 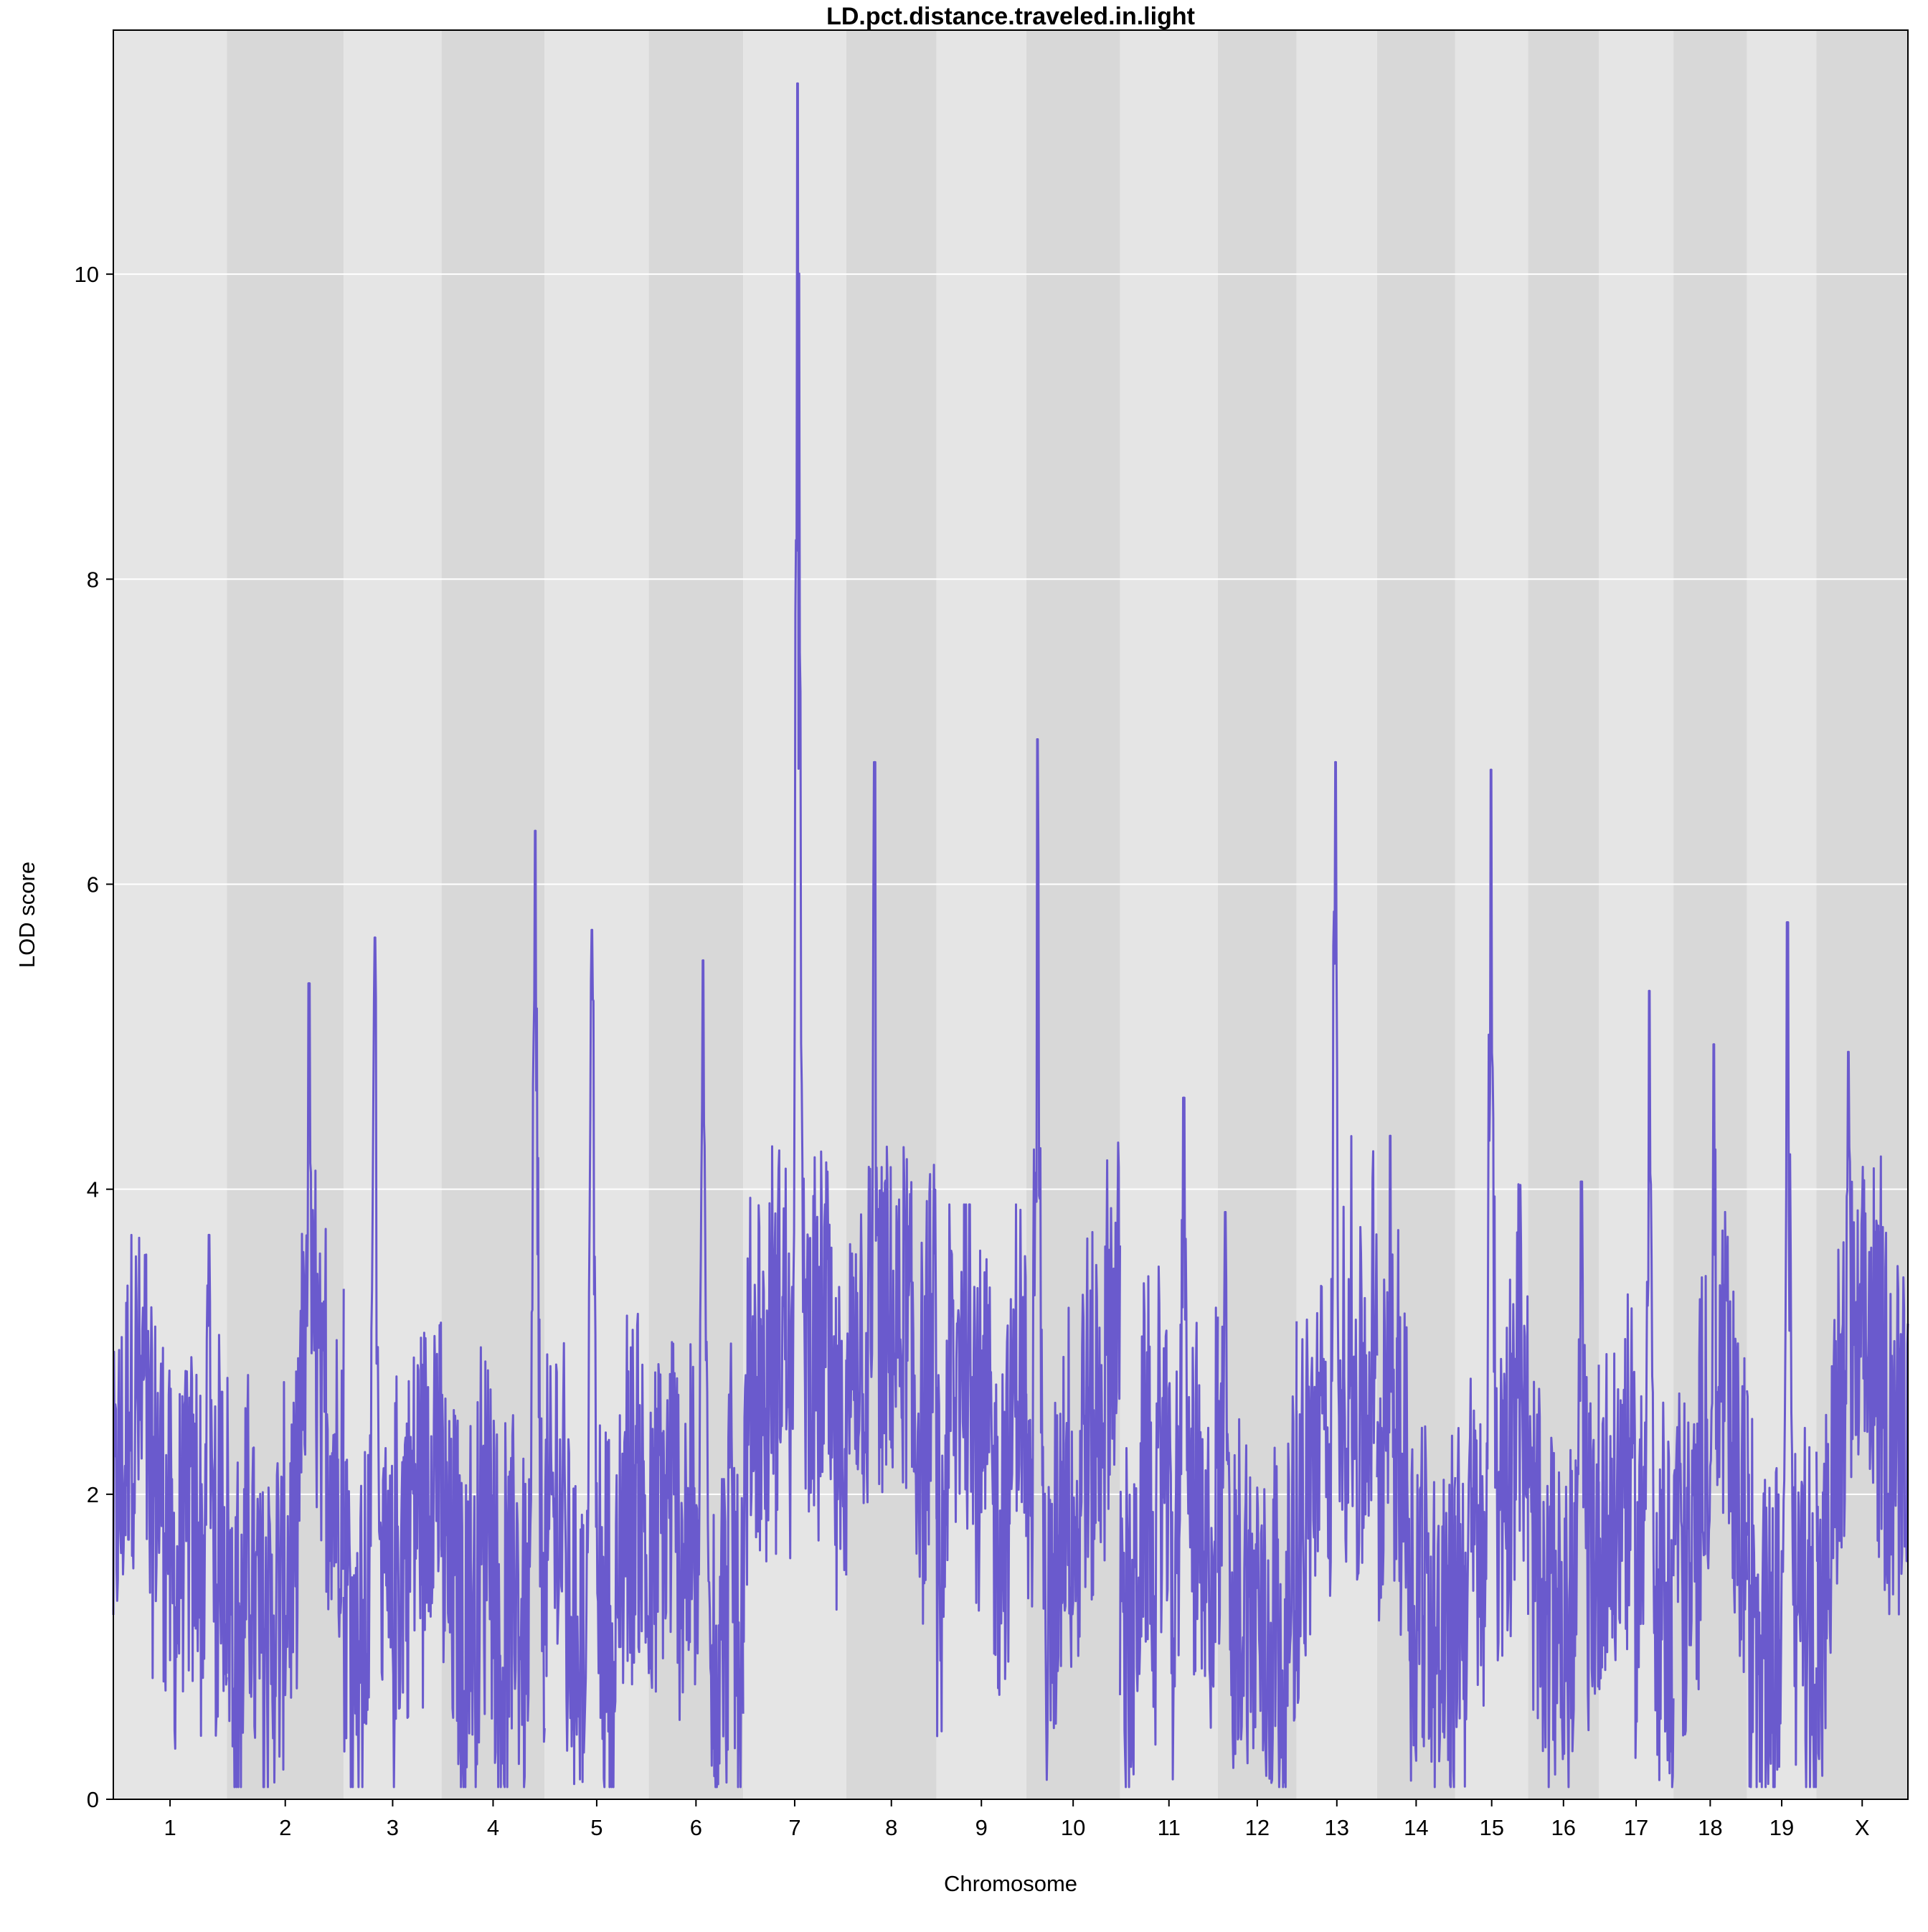 I want to click on x-tick-label-chr-12: 12, so click(x=1257, y=1828).